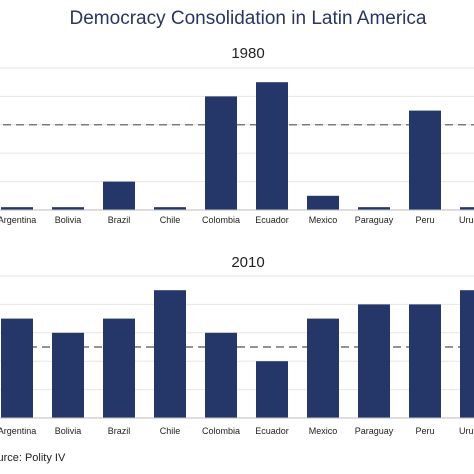 The image size is (474, 474). What do you see at coordinates (221, 153) in the screenshot?
I see `panel-top-bar-colombia` at bounding box center [221, 153].